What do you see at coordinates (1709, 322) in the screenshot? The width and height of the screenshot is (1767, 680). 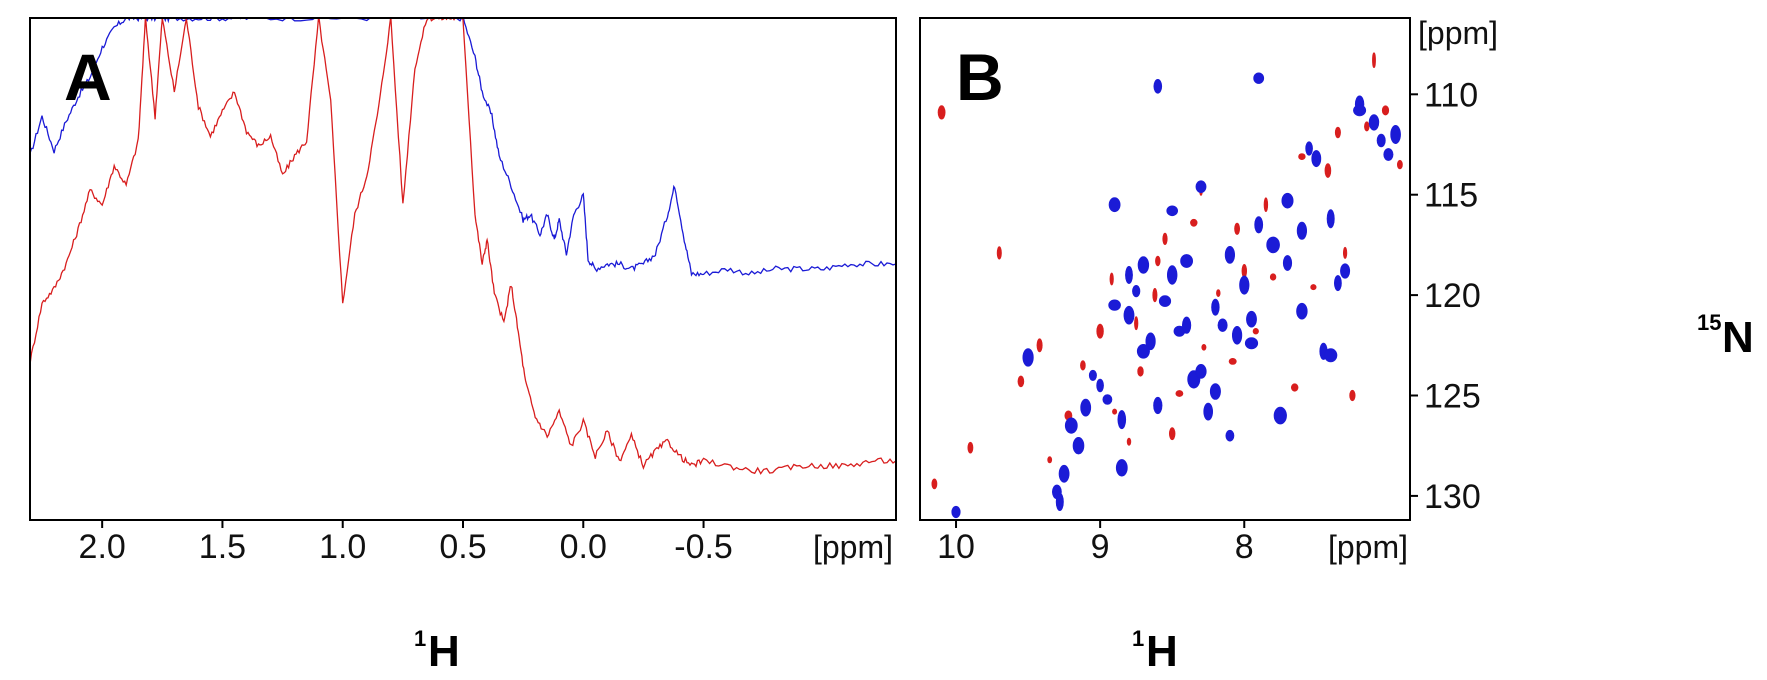 I see `panel-b-ylabel-superscript: 15` at bounding box center [1709, 322].